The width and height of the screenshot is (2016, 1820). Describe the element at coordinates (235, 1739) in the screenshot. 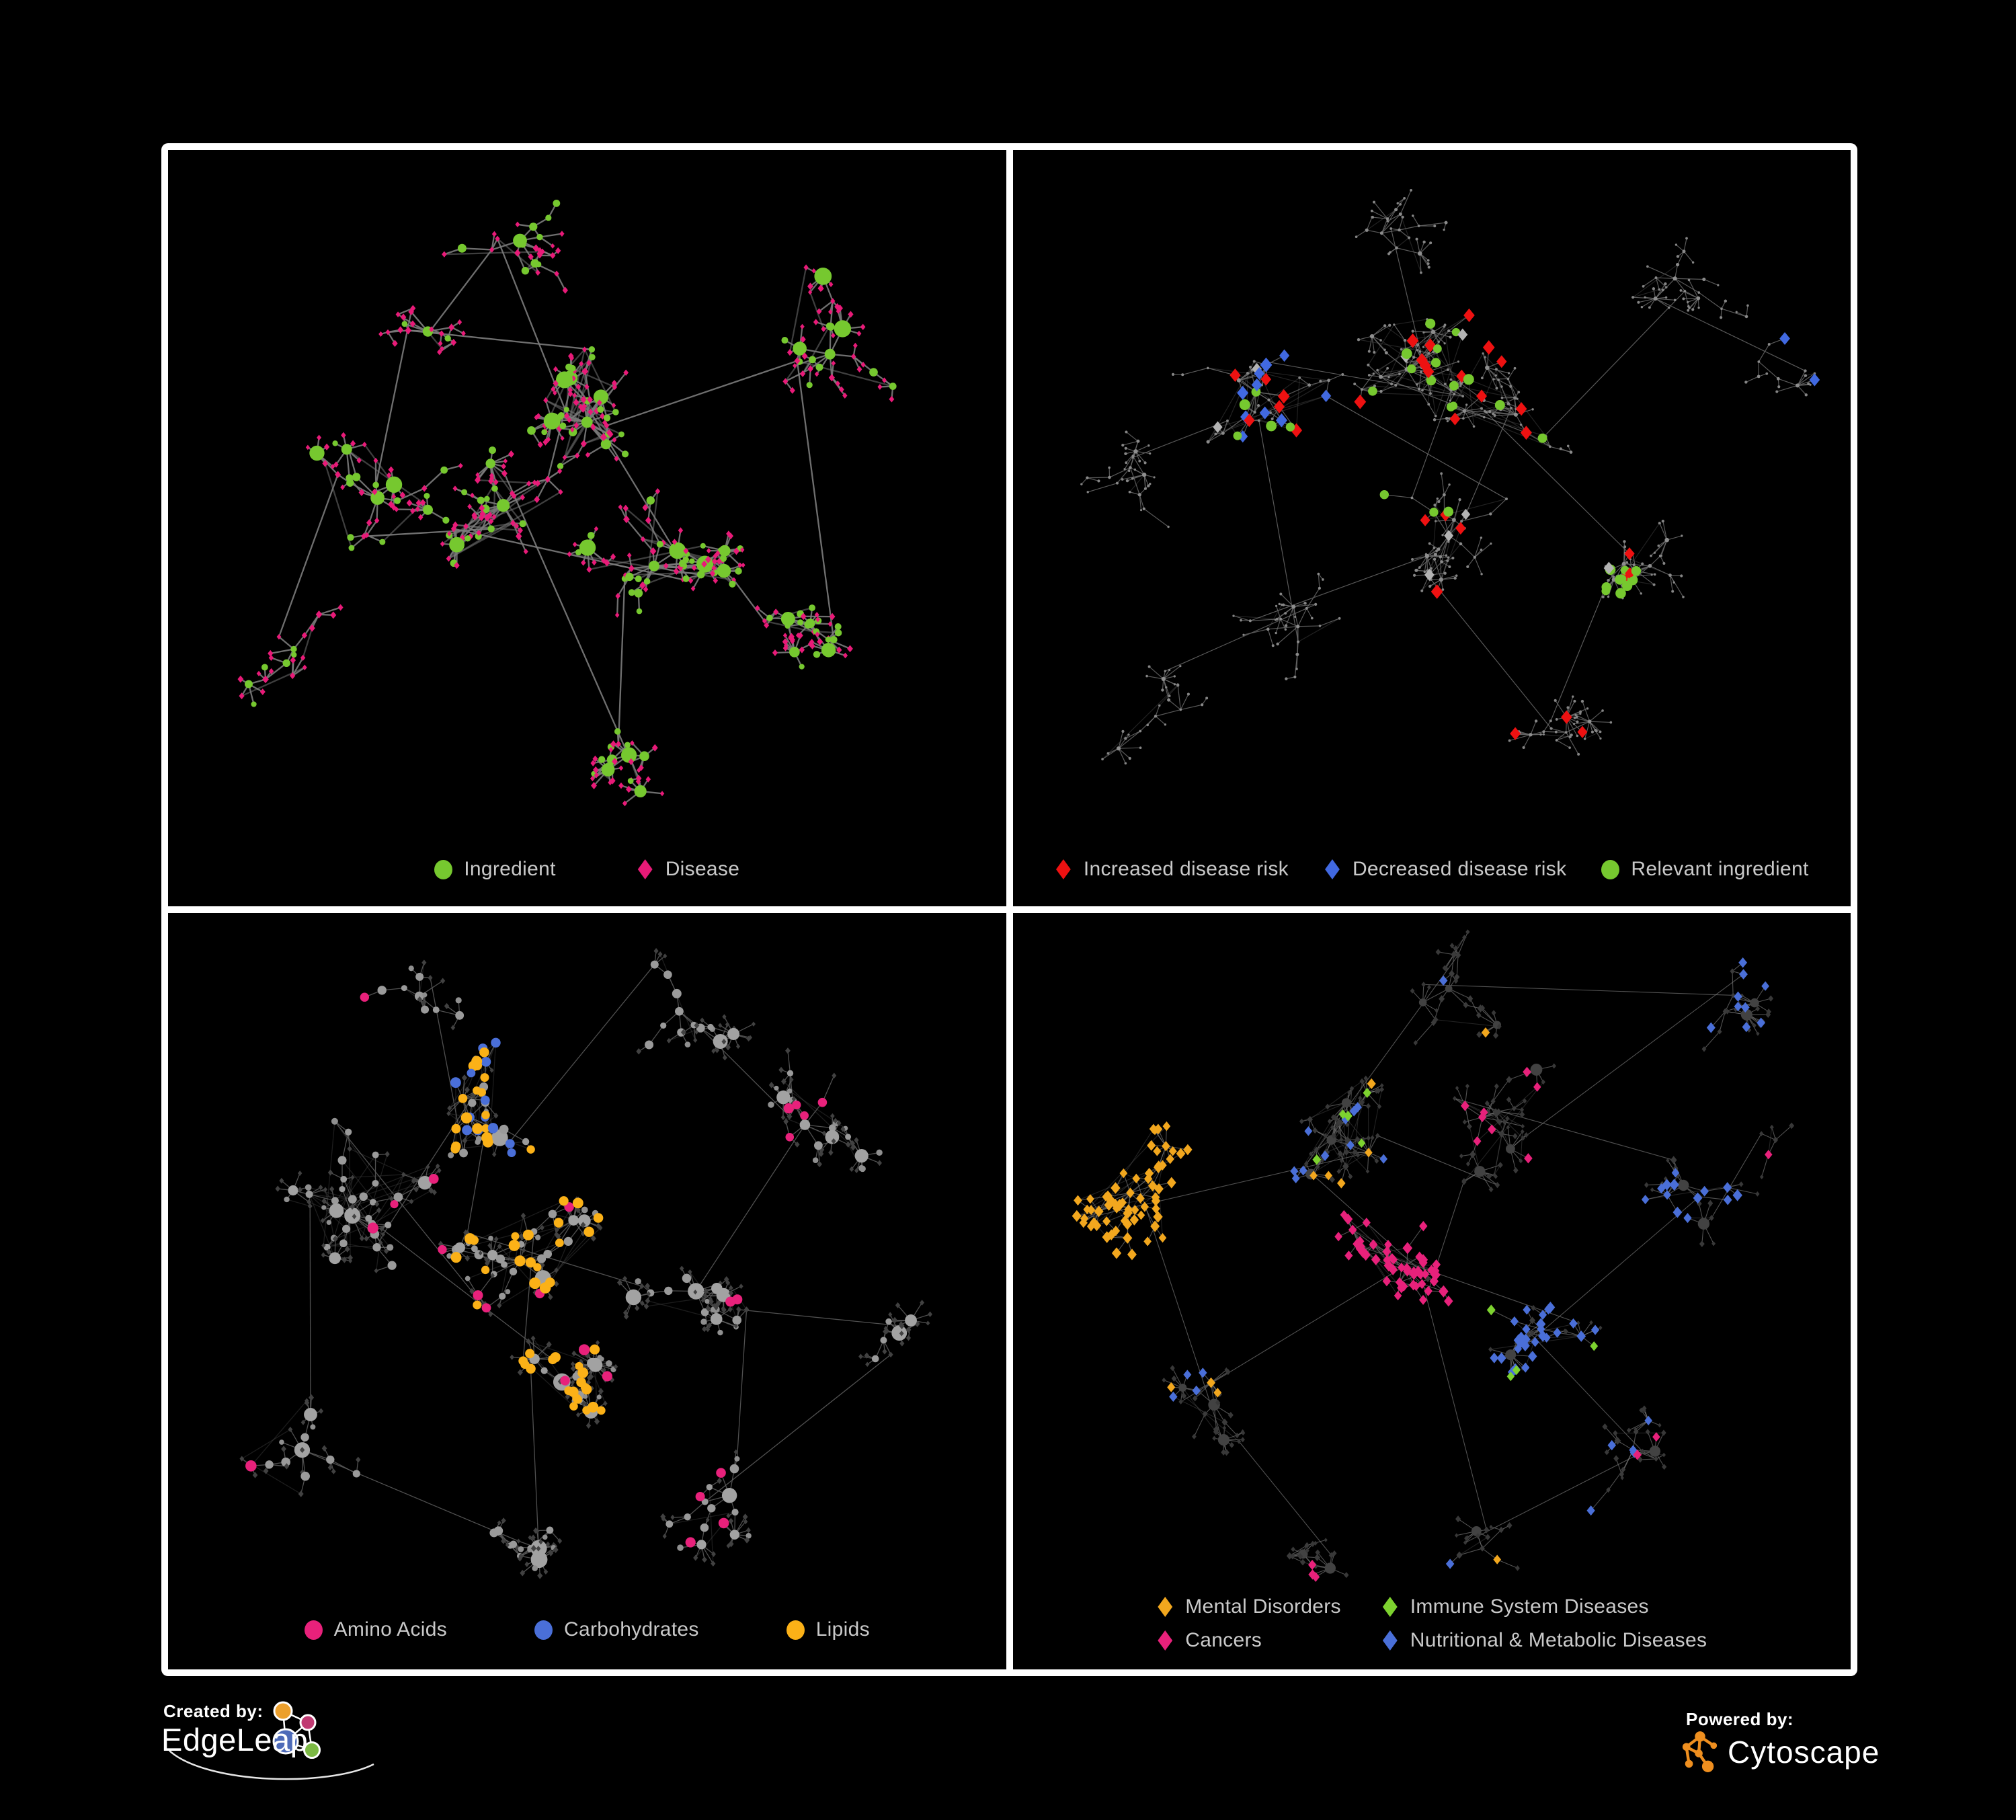

I see `edgeleap-wordmark: EdgeLeap` at that location.